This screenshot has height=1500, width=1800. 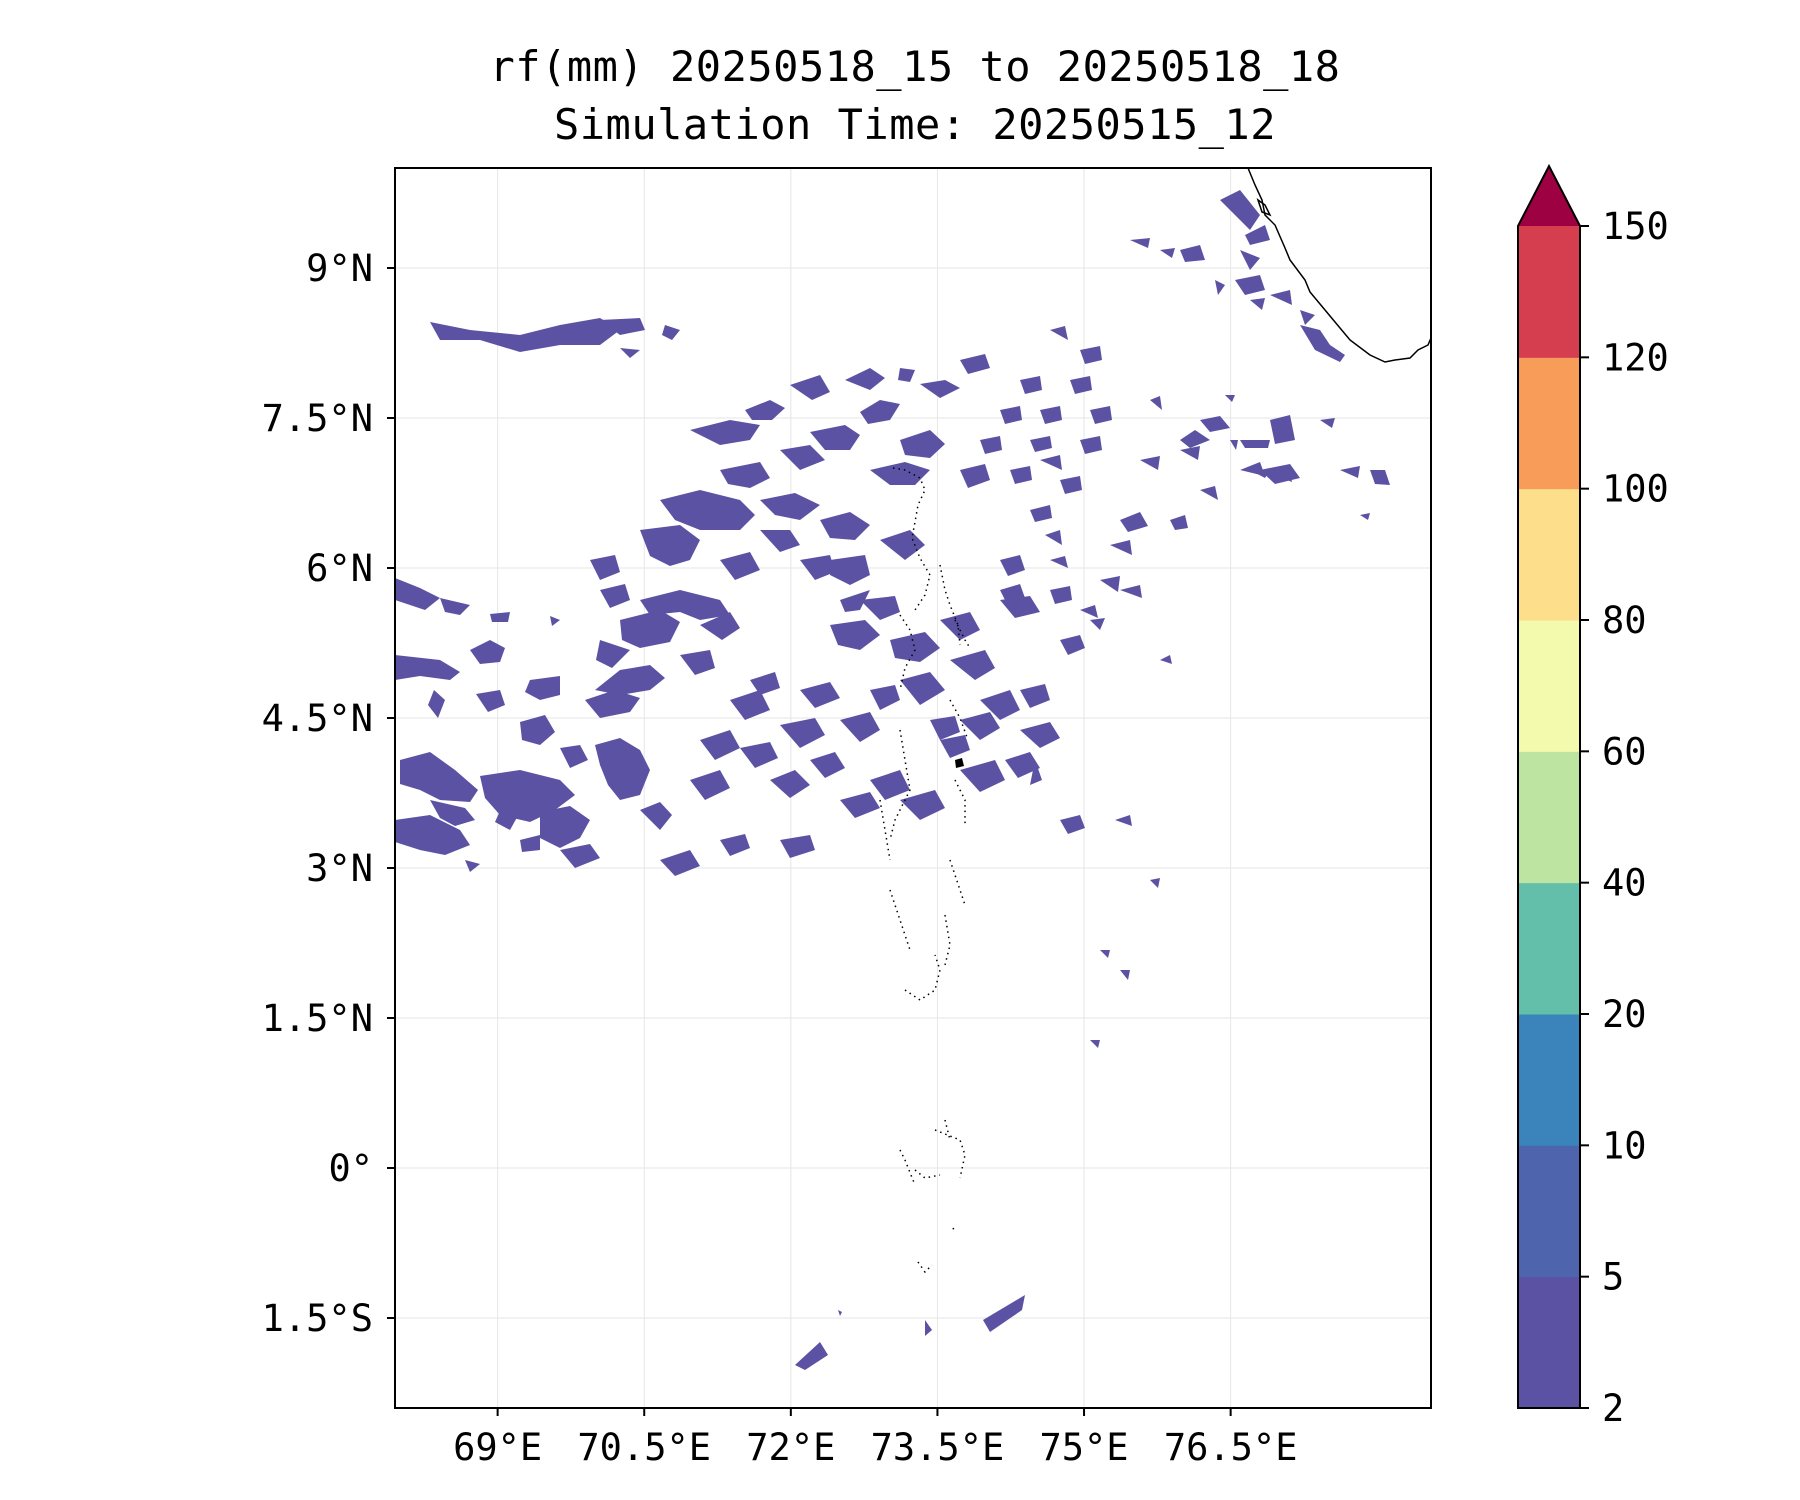 I want to click on x-tick-label: 75°E, so click(x=1083, y=1447).